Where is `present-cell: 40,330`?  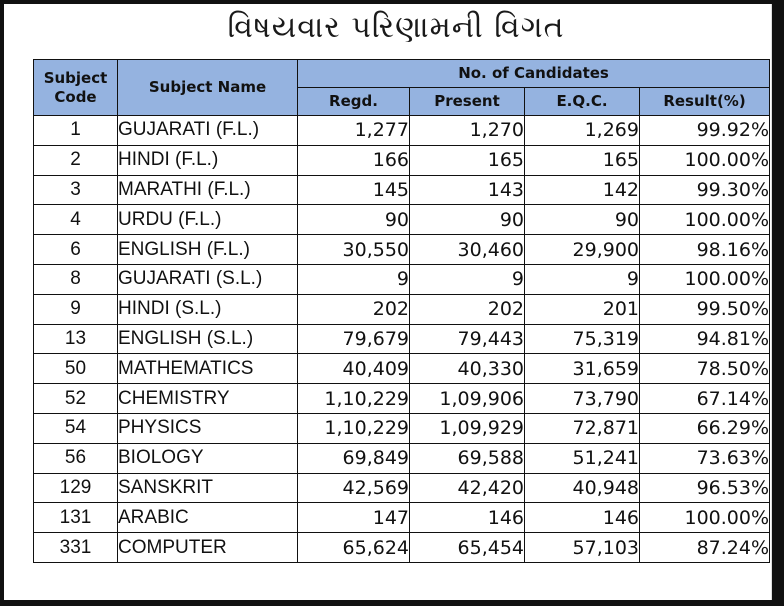
present-cell: 40,330 is located at coordinates (467, 369).